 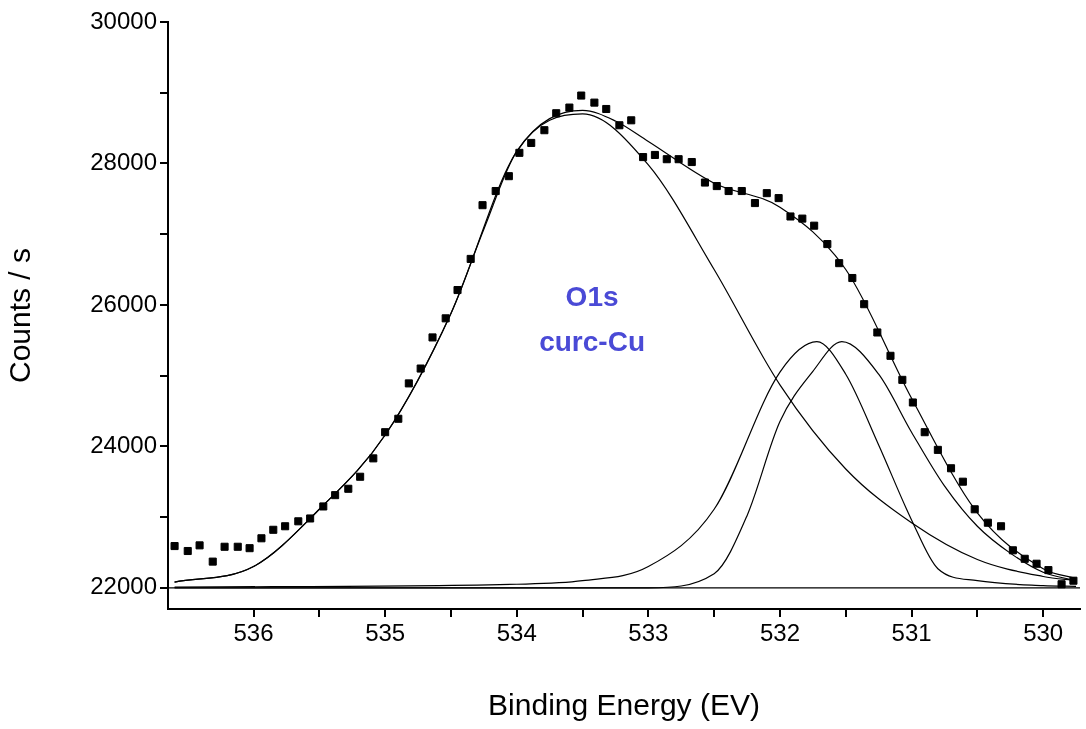 I want to click on y-tick-label: 30000, so click(x=123, y=20).